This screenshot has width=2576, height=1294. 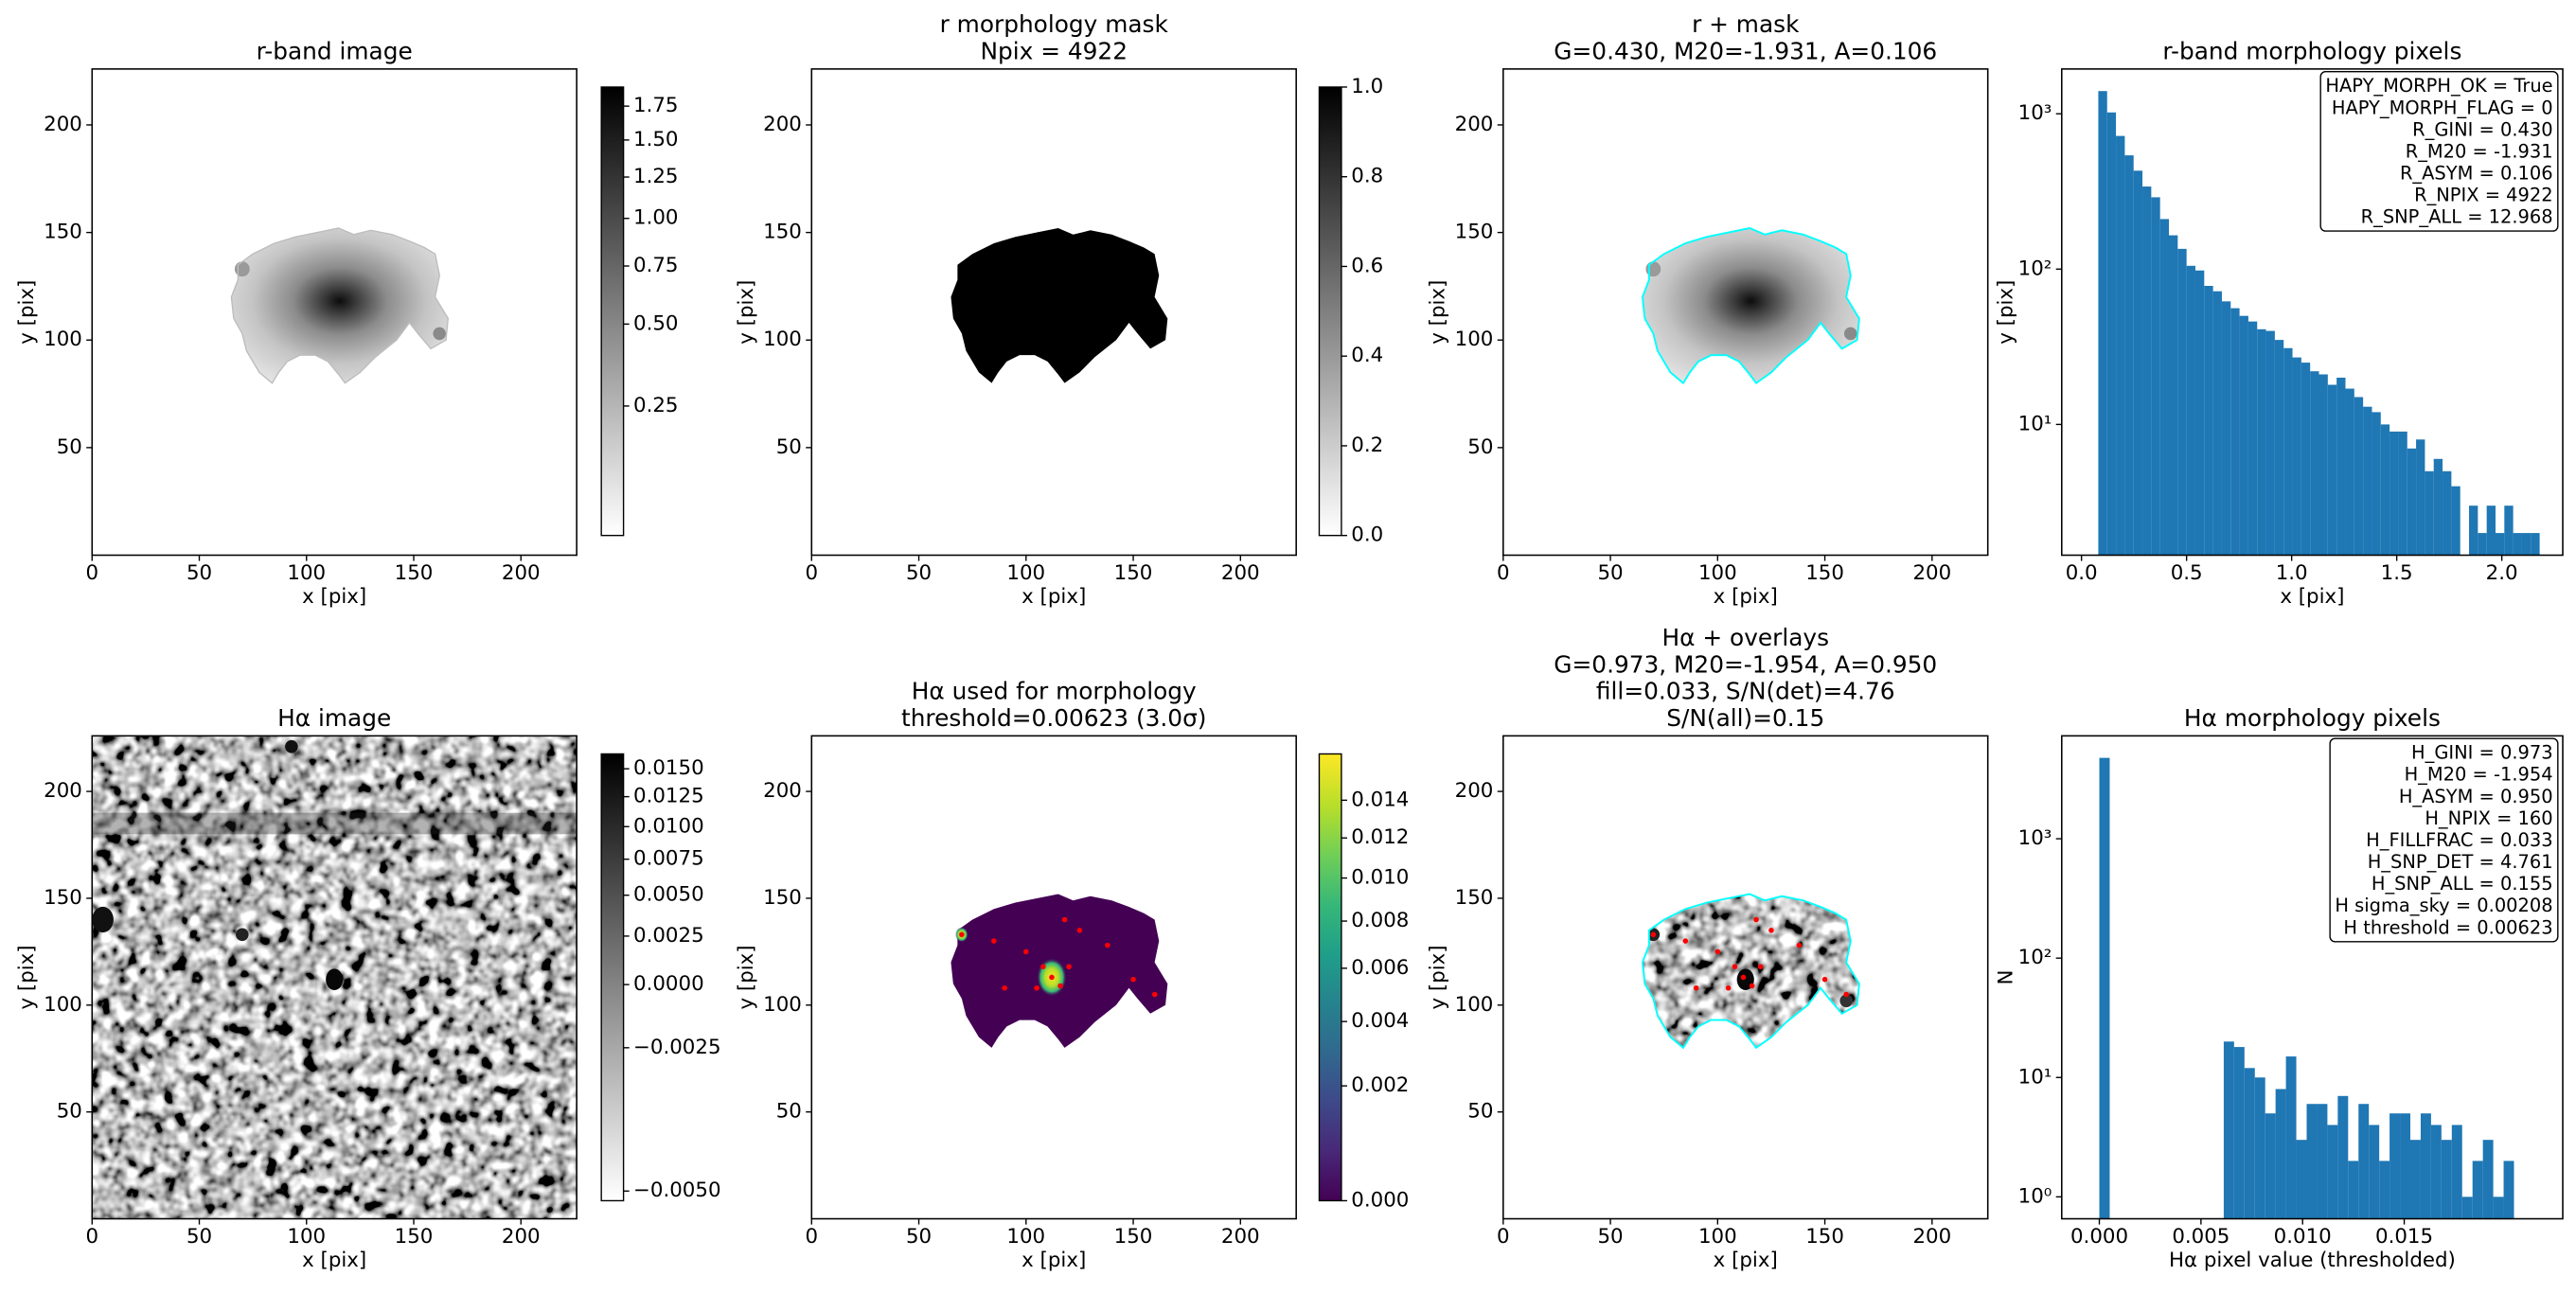 I want to click on annotation-line: H_FILLFRAC = 0.033, so click(x=2459, y=840).